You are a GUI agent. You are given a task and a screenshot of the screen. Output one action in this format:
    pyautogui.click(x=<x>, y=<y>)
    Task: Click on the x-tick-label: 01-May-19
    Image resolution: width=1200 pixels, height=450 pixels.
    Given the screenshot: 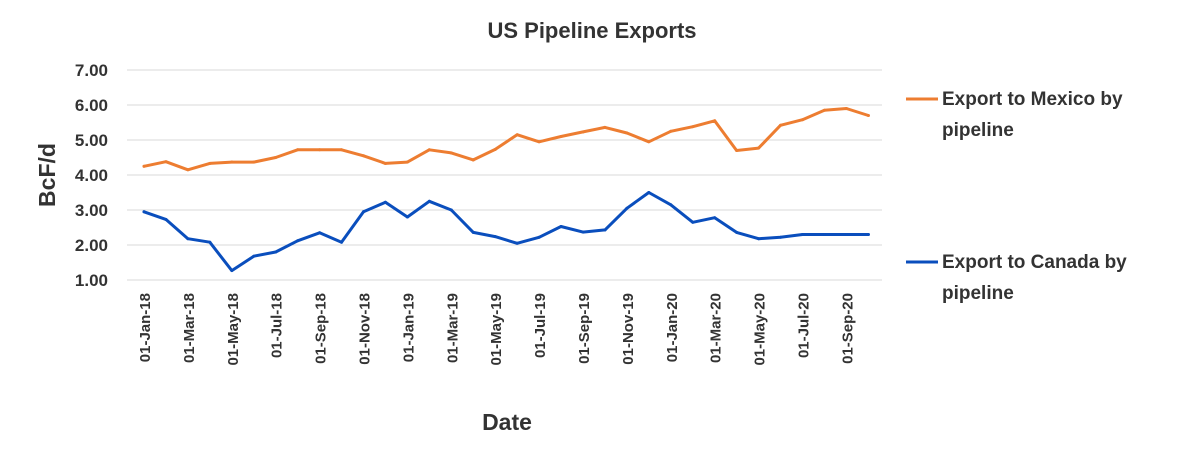 What is the action you would take?
    pyautogui.click(x=496, y=329)
    